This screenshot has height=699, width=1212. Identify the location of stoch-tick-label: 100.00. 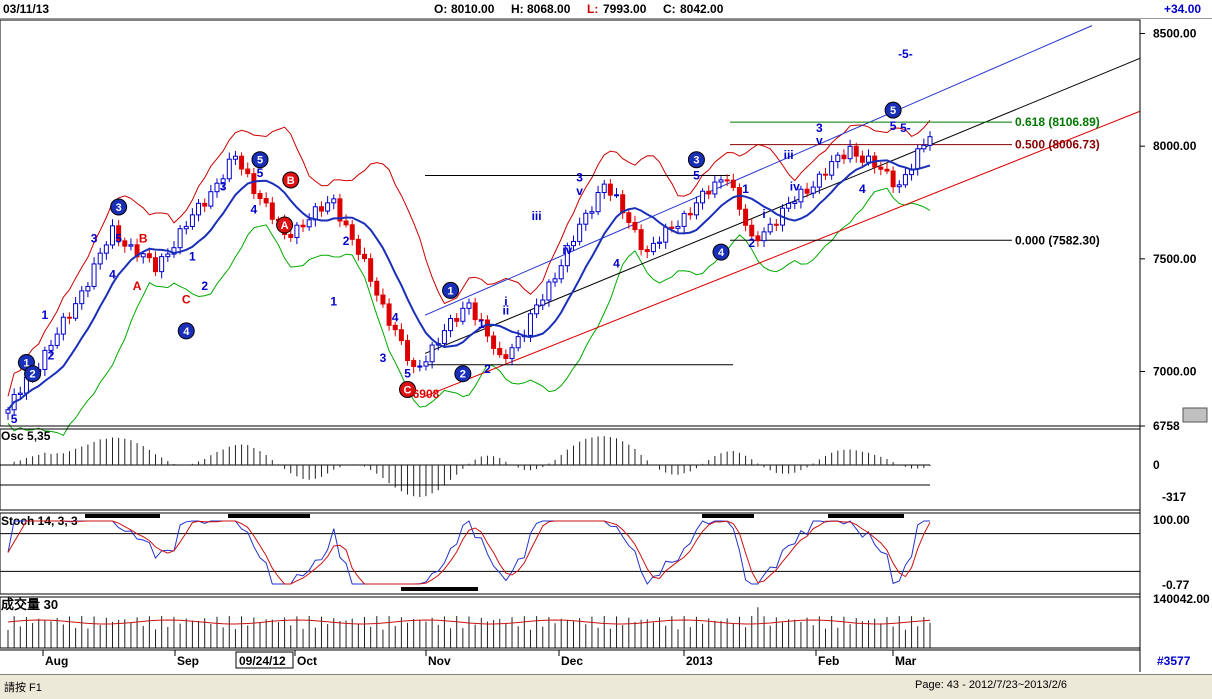
(1171, 520).